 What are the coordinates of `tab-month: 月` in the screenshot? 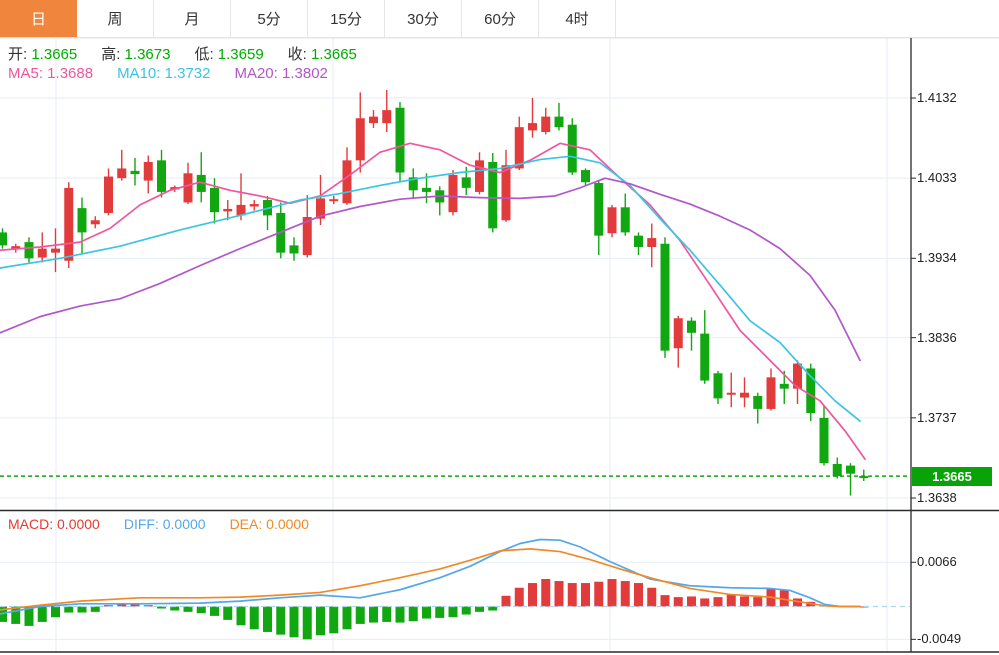 It's located at (192, 18).